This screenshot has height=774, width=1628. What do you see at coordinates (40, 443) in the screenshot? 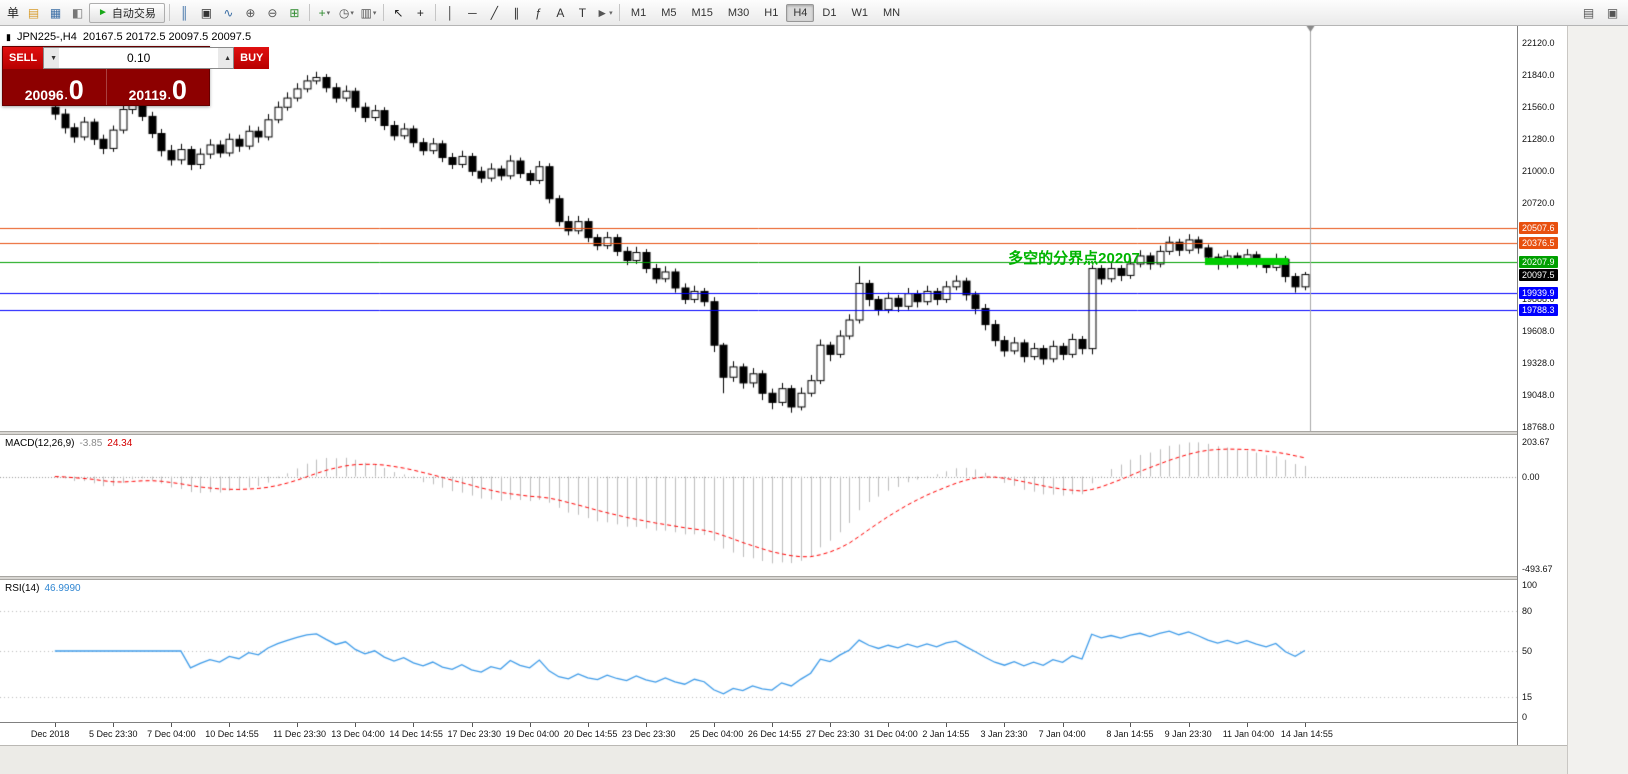
I see `macd-name: MACD(12,26,9)` at bounding box center [40, 443].